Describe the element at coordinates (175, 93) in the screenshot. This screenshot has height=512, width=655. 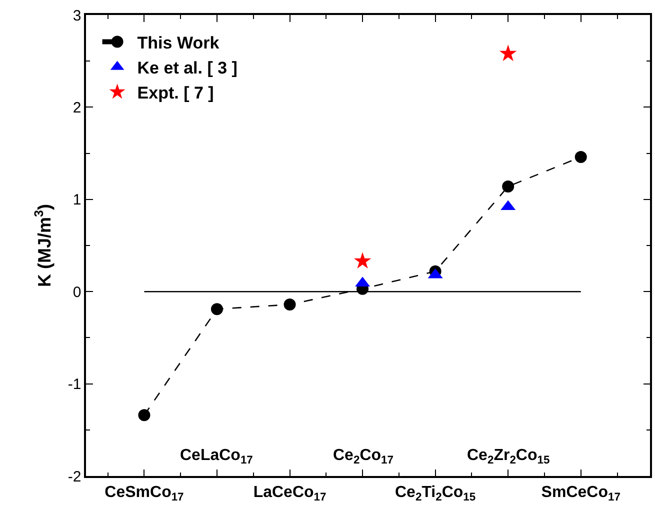
I see `legend-label: Expt. [ 7 ]` at that location.